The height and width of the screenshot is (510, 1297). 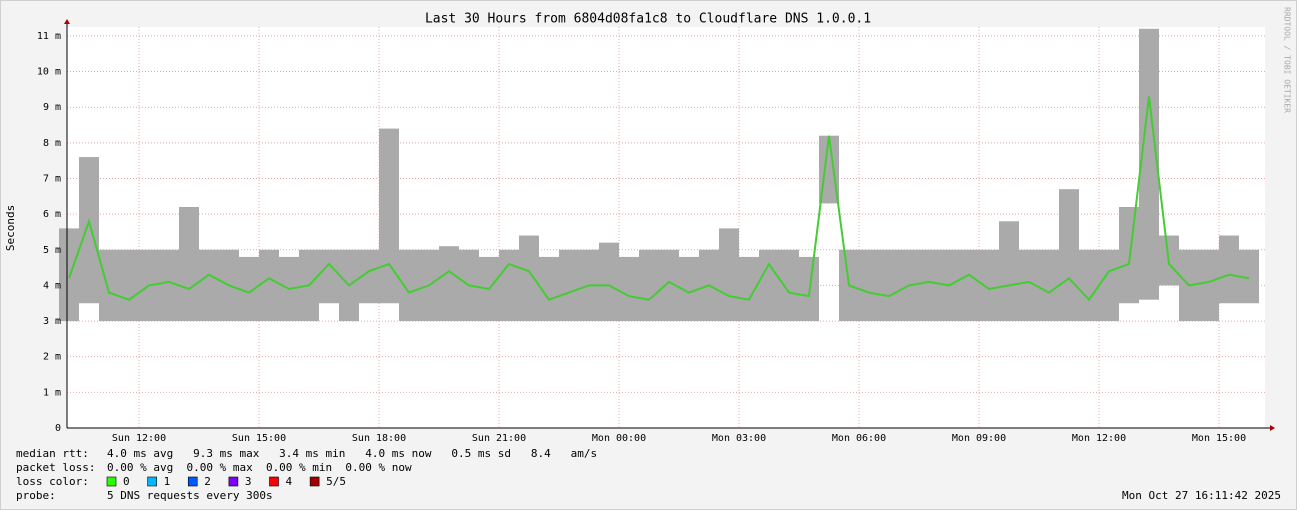 I want to click on y-arrow, so click(x=67, y=21).